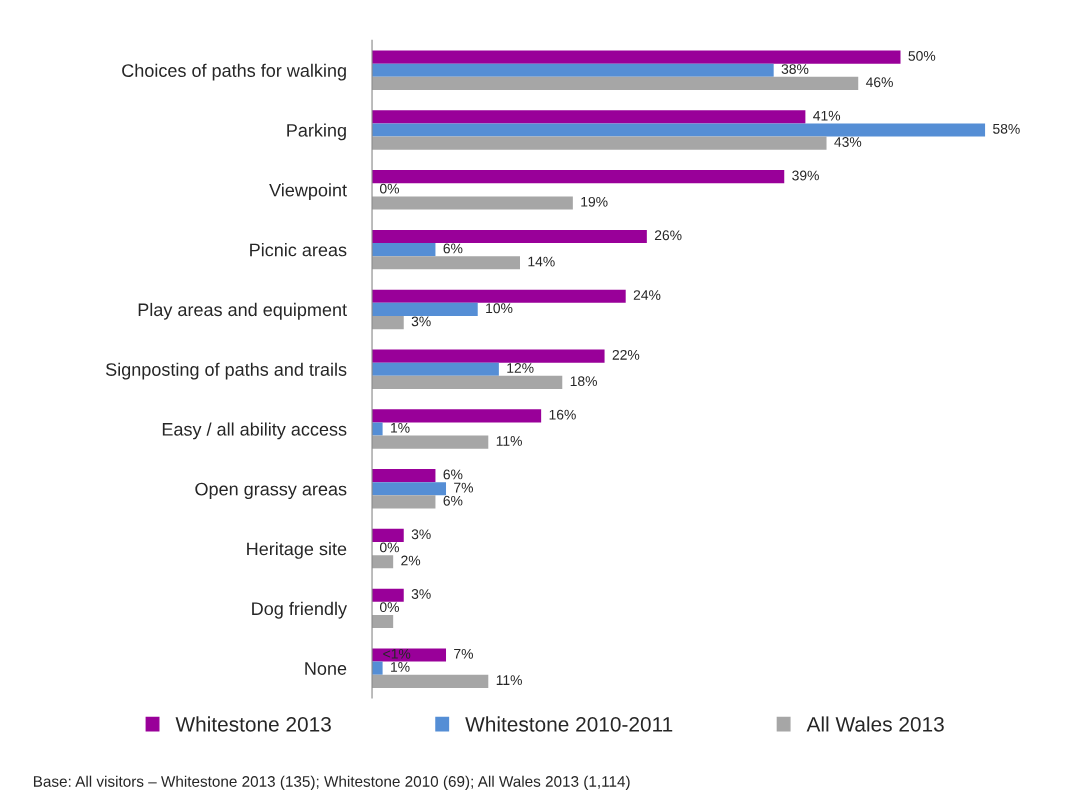 This screenshot has height=807, width=1091. What do you see at coordinates (316, 132) in the screenshot?
I see `y-tick-label: Parking` at bounding box center [316, 132].